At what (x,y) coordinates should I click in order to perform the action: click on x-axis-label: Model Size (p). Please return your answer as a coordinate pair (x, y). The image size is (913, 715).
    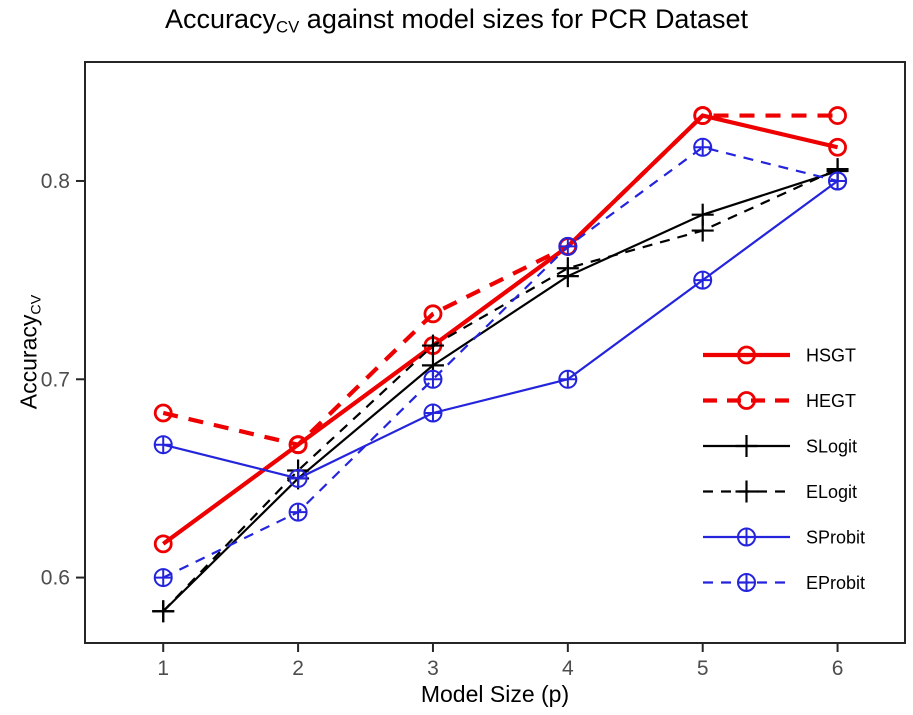
    Looking at the image, I should click on (495, 694).